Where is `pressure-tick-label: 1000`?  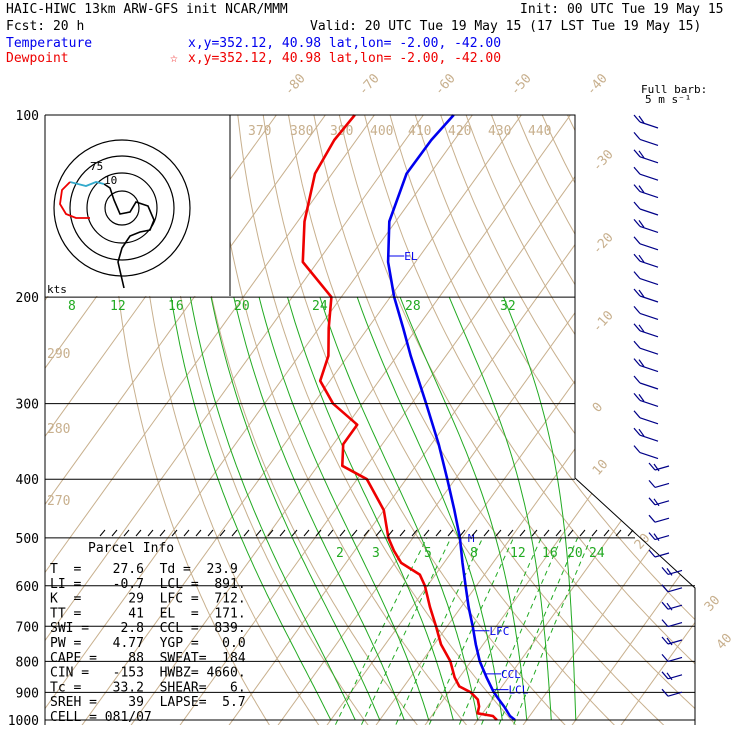 pressure-tick-label: 1000 is located at coordinates (23, 721).